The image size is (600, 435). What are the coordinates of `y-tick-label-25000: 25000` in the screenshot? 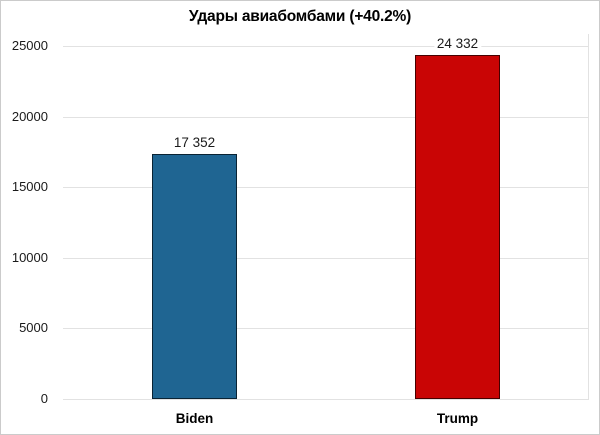 It's located at (29, 45).